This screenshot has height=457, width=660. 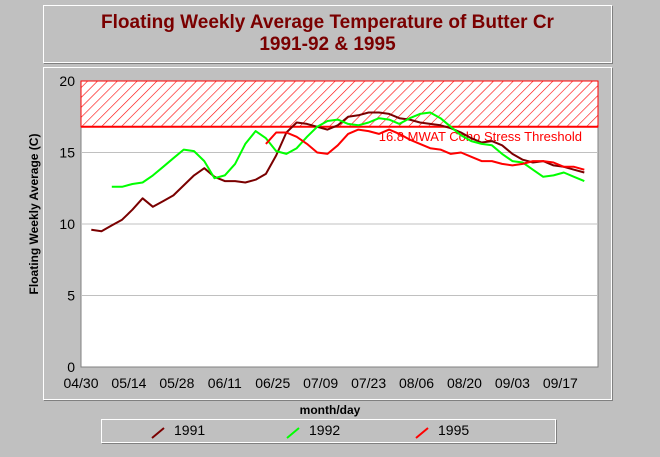 I want to click on y-axis-label: Floating Weekly Average (C), so click(x=34, y=214).